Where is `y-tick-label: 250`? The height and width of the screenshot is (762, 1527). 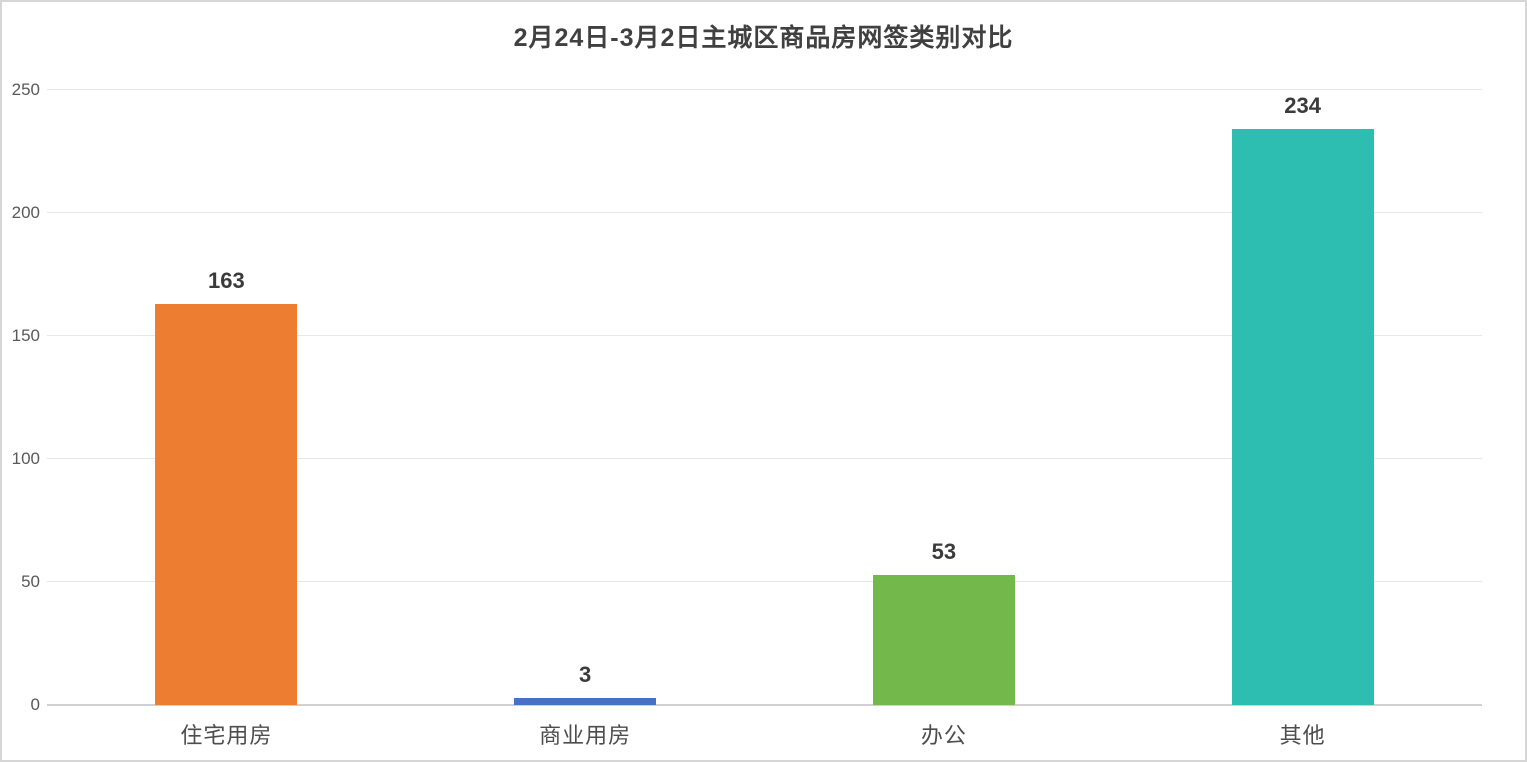
y-tick-label: 250 is located at coordinates (25, 89).